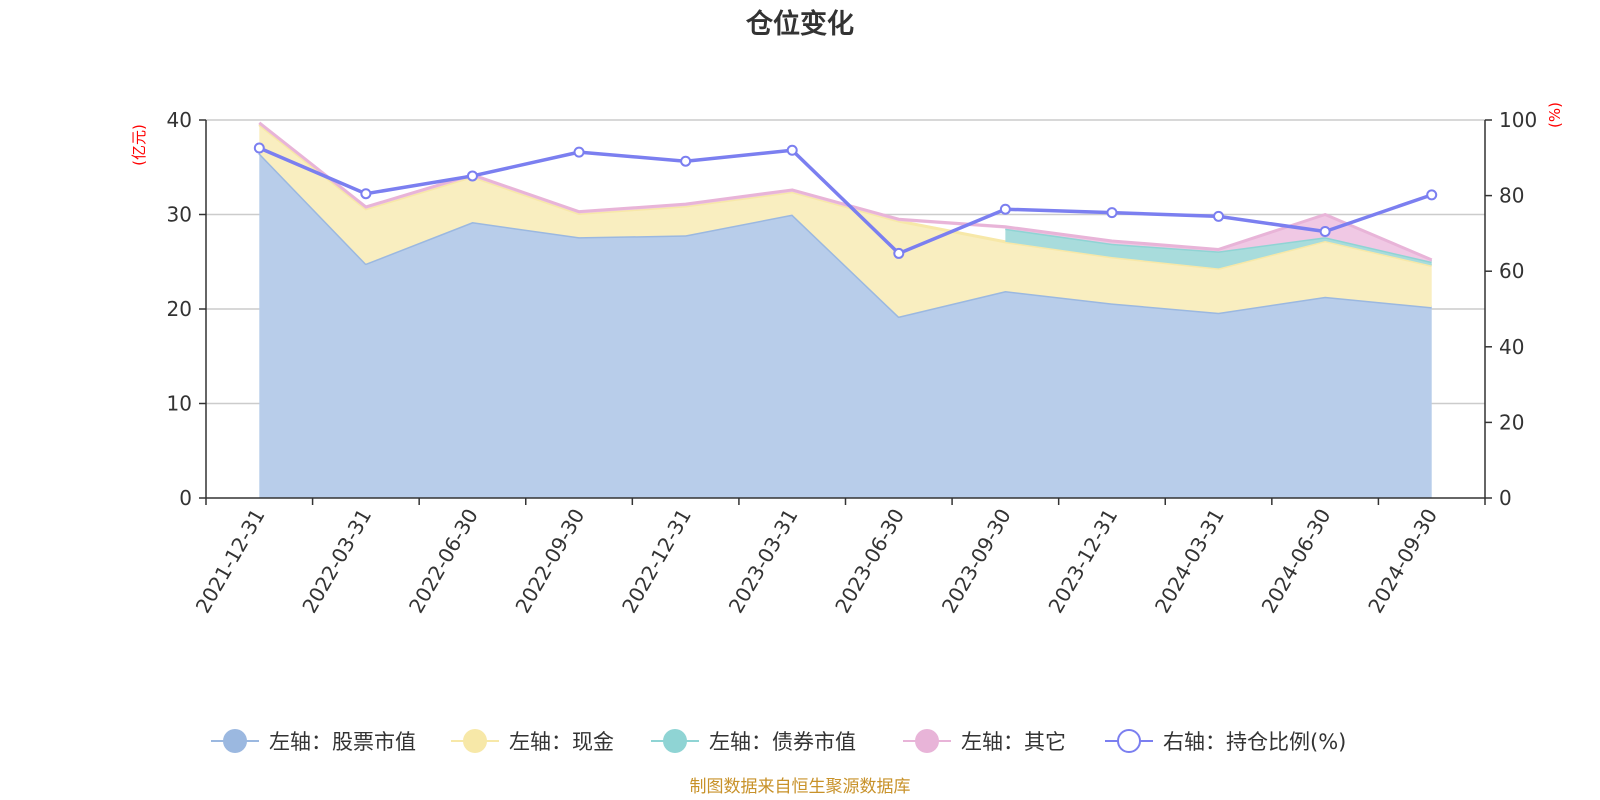 The width and height of the screenshot is (1600, 800). Describe the element at coordinates (1555, 115) in the screenshot. I see `right-axis-unit: (%)` at that location.